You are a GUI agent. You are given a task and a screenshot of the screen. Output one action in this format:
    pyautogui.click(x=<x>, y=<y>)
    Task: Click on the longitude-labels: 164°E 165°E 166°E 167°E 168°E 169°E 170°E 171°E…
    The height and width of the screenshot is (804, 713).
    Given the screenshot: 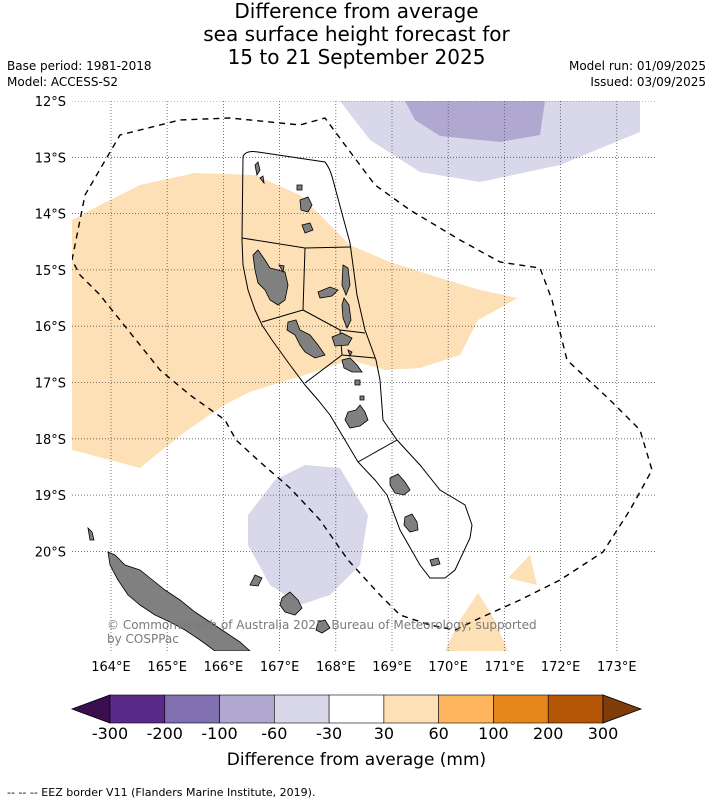 What is the action you would take?
    pyautogui.click(x=363, y=667)
    